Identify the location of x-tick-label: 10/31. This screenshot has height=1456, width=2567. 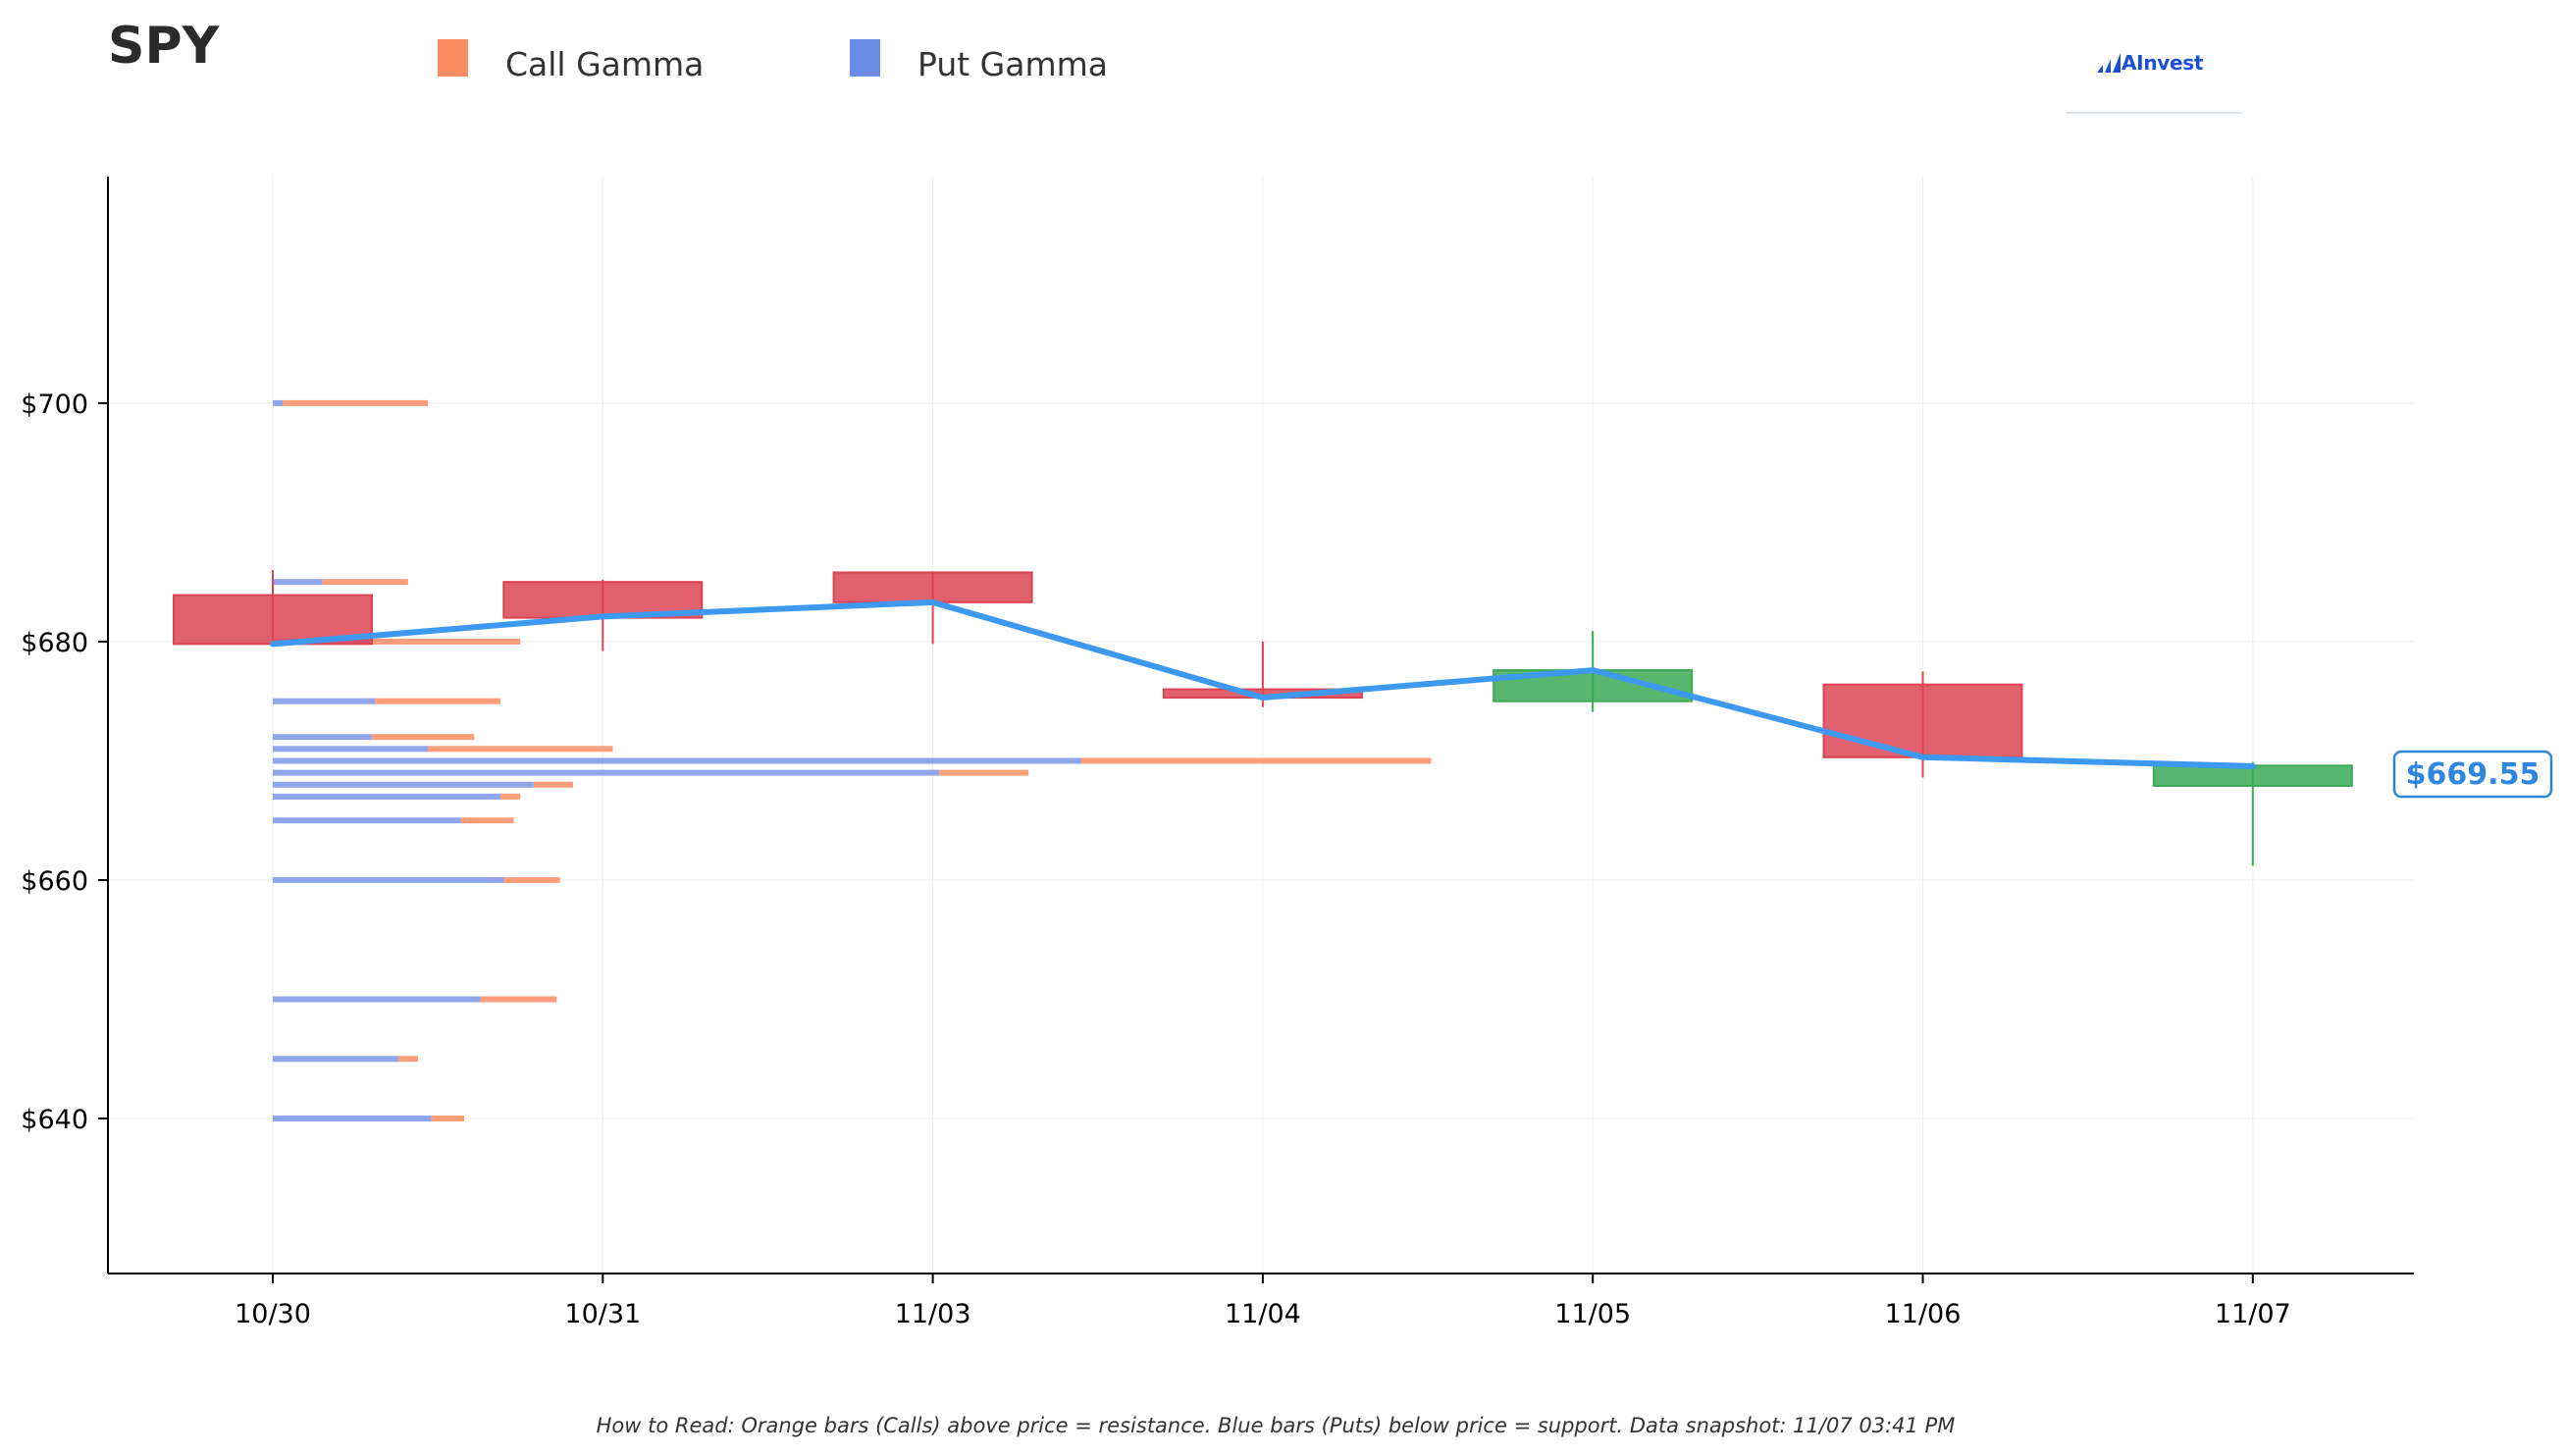
(602, 1314).